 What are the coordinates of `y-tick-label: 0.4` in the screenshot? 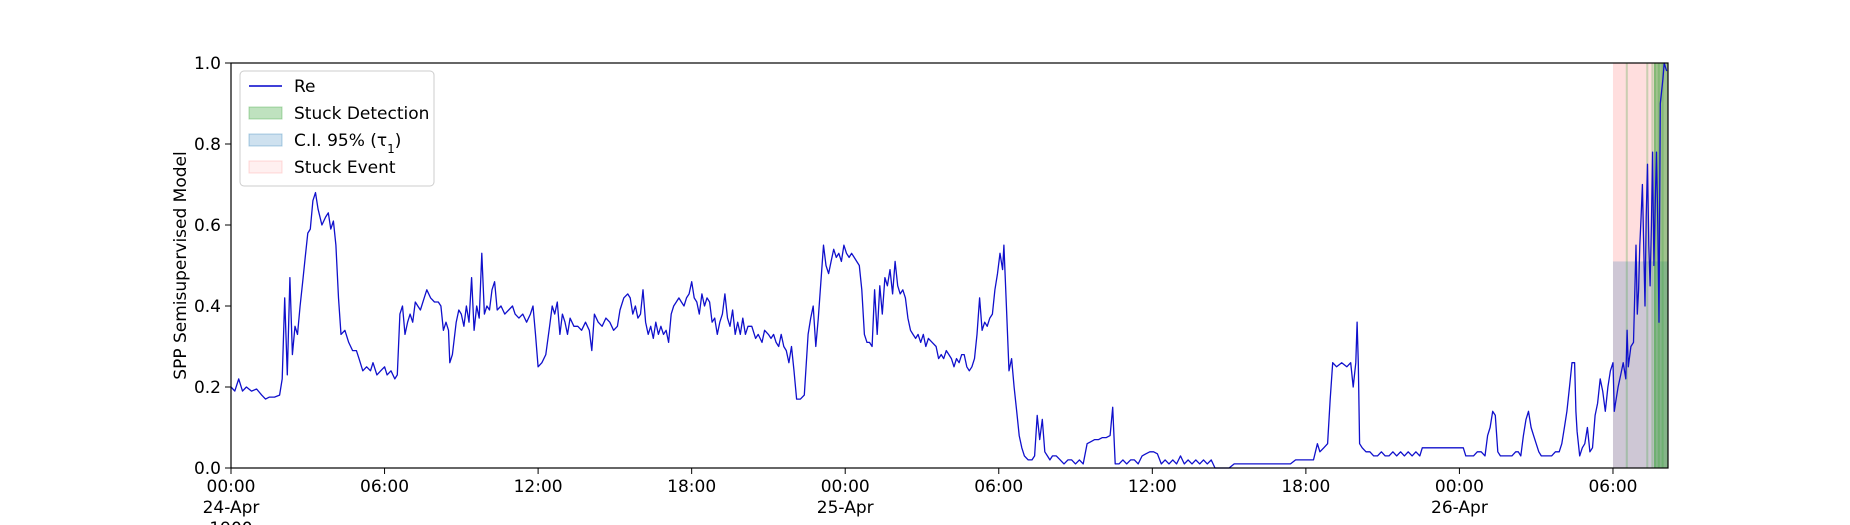 It's located at (207, 307).